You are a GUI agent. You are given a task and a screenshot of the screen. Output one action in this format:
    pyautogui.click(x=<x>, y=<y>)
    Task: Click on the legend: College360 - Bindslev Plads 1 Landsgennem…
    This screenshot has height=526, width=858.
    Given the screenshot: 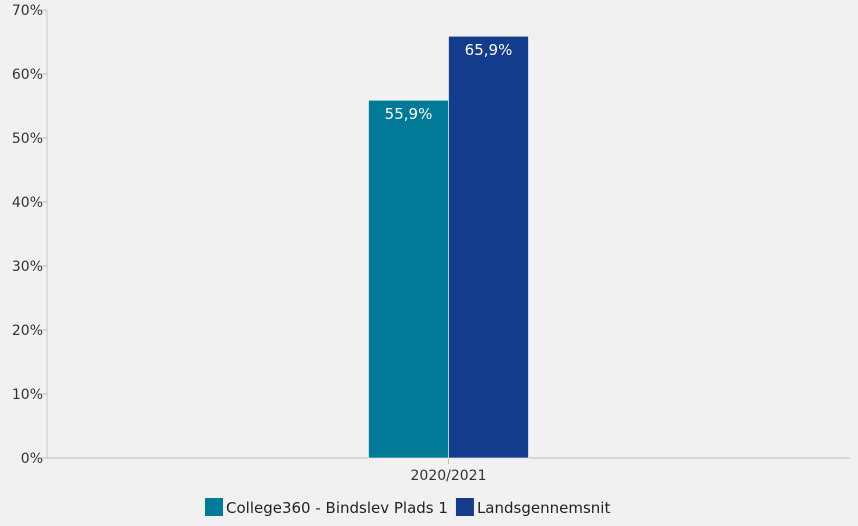 What is the action you would take?
    pyautogui.click(x=407, y=507)
    